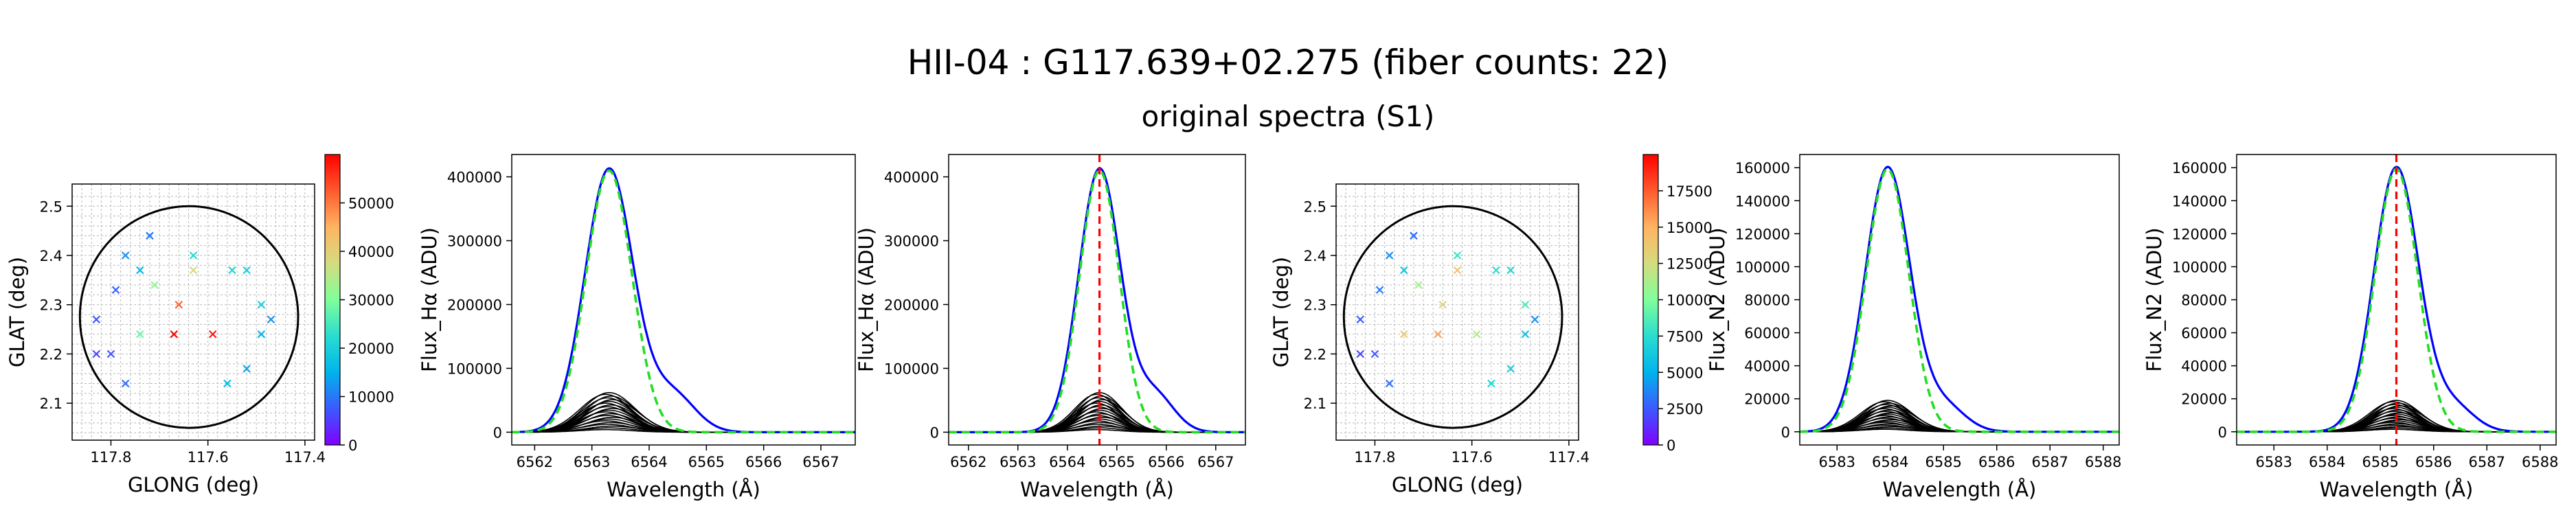 The width and height of the screenshot is (2576, 515). Describe the element at coordinates (1767, 301) in the screenshot. I see `y-tick-label: 80000` at that location.